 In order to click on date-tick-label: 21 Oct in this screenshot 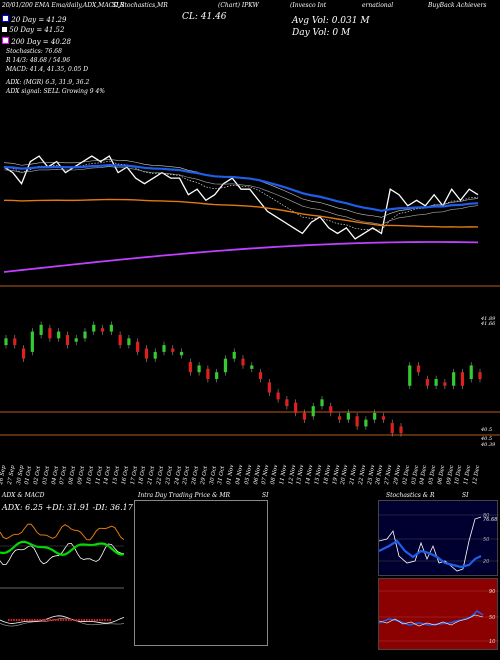, I will do `click(152, 475)`.